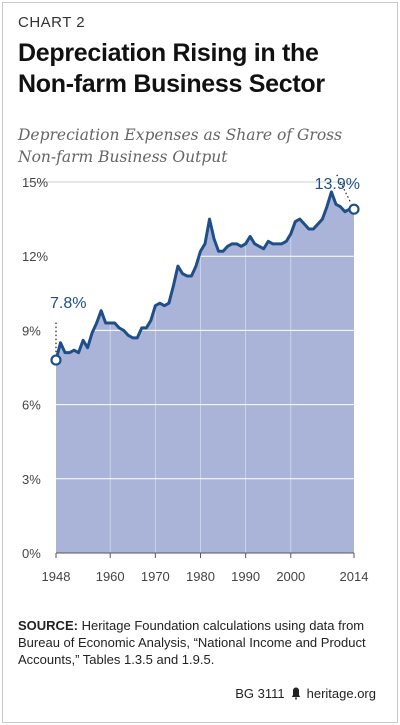  What do you see at coordinates (52, 22) in the screenshot?
I see `chart-number-label: CHART 2` at bounding box center [52, 22].